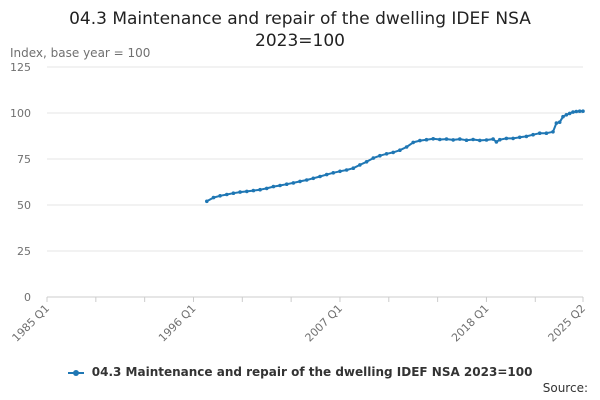 The width and height of the screenshot is (600, 400). Describe the element at coordinates (567, 323) in the screenshot. I see `x-tick-label: 2025 Q2` at that location.